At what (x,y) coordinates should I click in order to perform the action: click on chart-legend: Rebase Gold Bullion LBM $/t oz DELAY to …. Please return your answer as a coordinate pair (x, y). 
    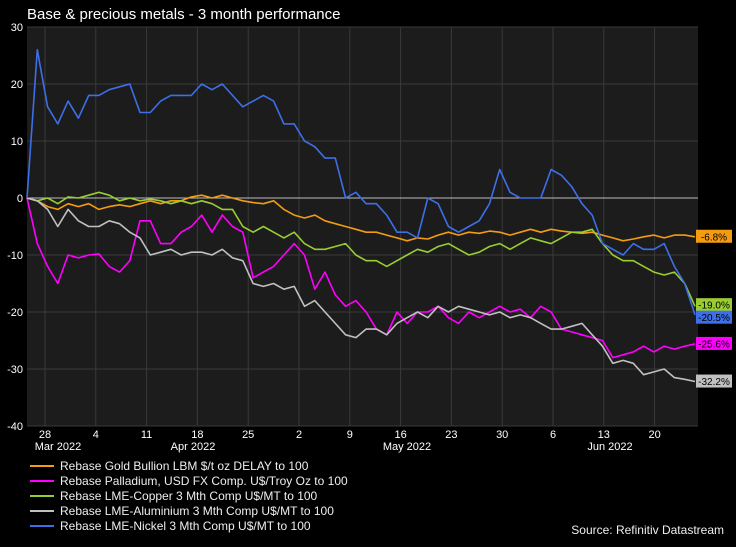
    Looking at the image, I should click on (189, 495).